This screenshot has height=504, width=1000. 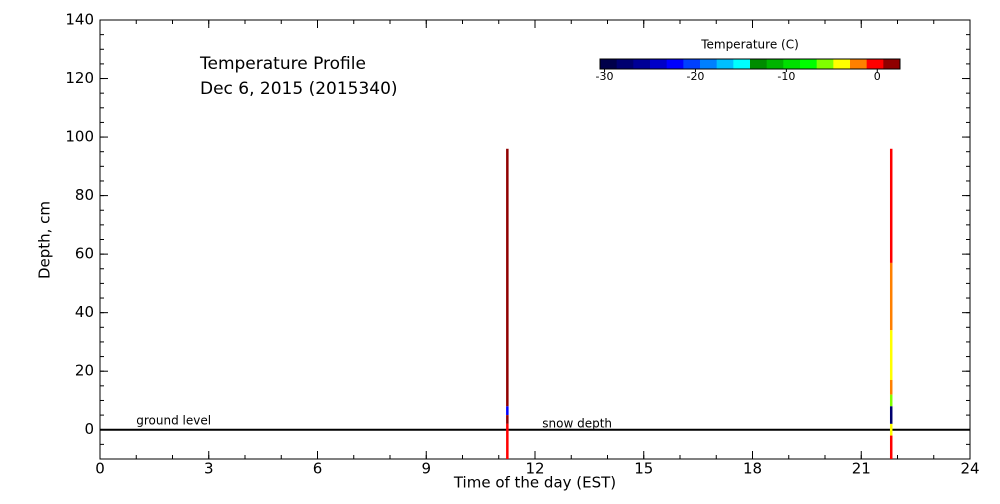 What do you see at coordinates (426, 469) in the screenshot?
I see `x-tick-label: 9` at bounding box center [426, 469].